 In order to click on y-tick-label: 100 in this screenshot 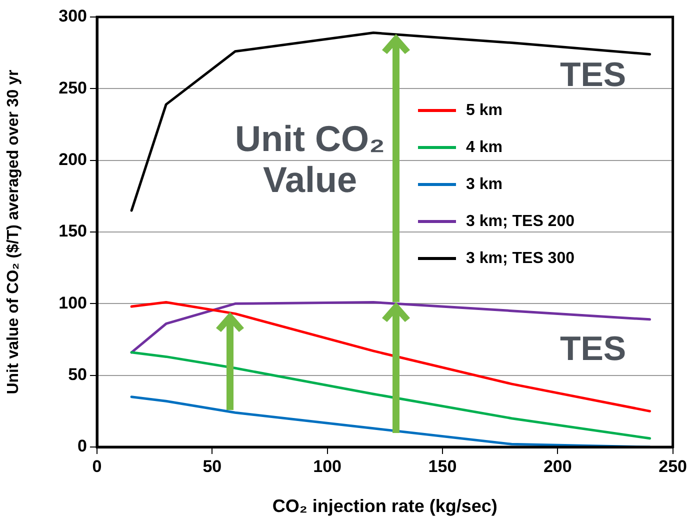, I will do `click(72, 302)`.